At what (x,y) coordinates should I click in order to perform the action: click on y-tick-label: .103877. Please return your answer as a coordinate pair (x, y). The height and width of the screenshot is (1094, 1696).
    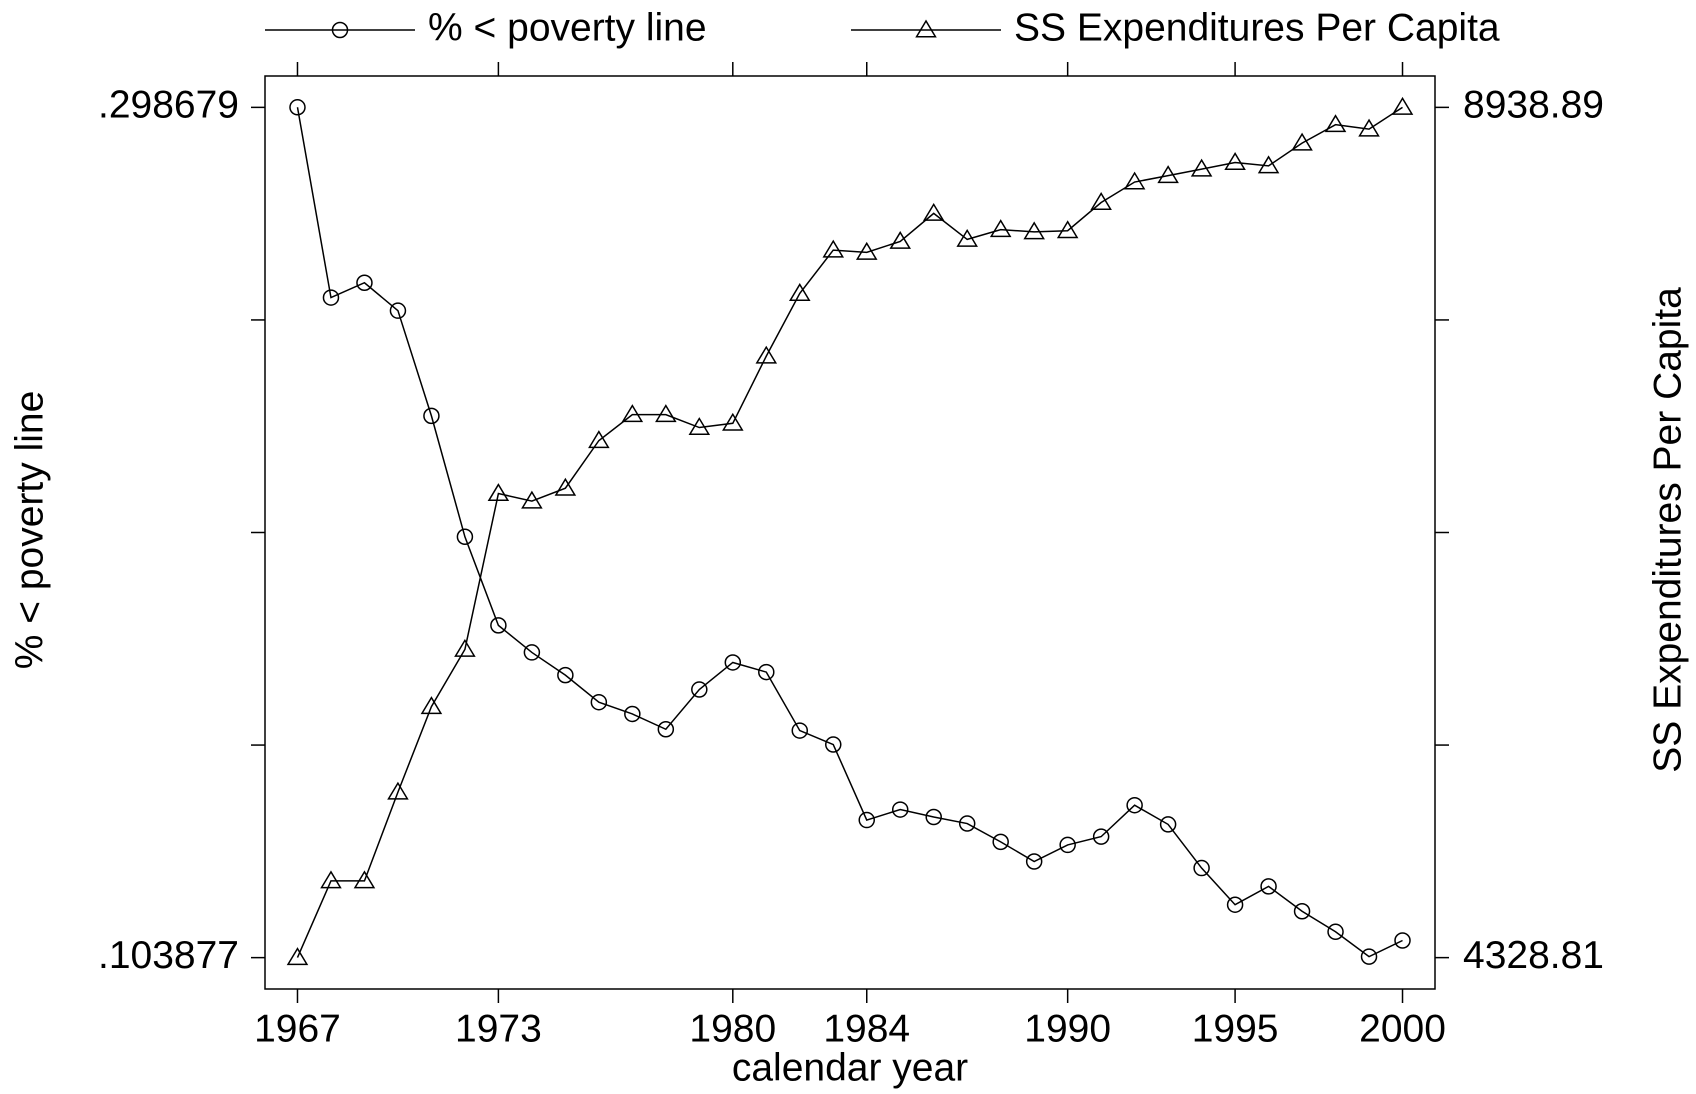
    Looking at the image, I should click on (168, 955).